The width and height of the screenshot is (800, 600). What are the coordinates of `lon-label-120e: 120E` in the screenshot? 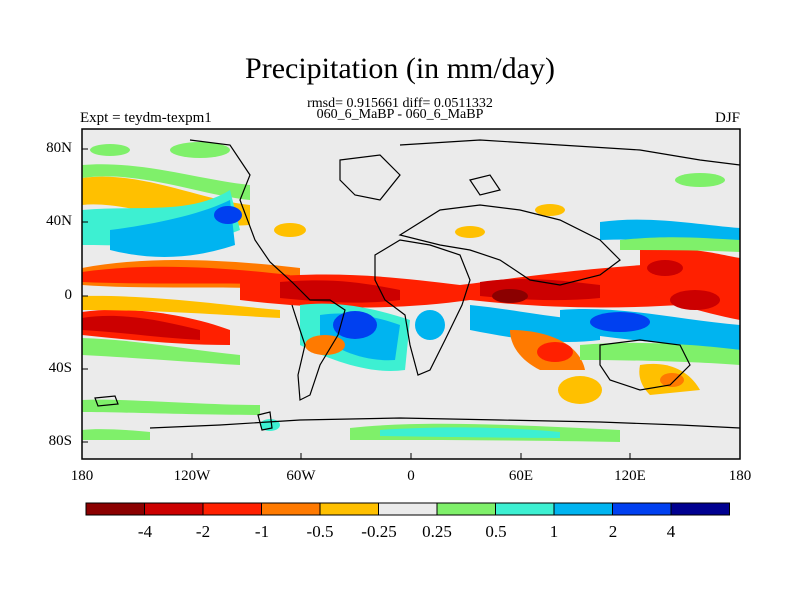 It's located at (630, 476).